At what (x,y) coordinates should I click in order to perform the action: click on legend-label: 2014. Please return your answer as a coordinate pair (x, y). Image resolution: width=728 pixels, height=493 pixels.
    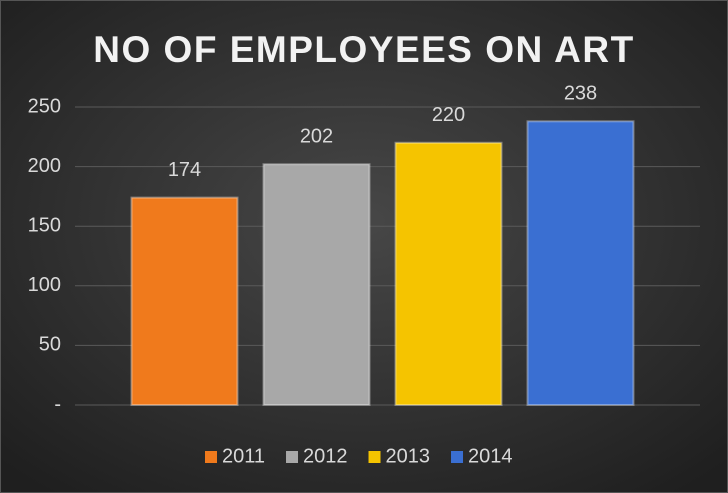
    Looking at the image, I should click on (490, 456).